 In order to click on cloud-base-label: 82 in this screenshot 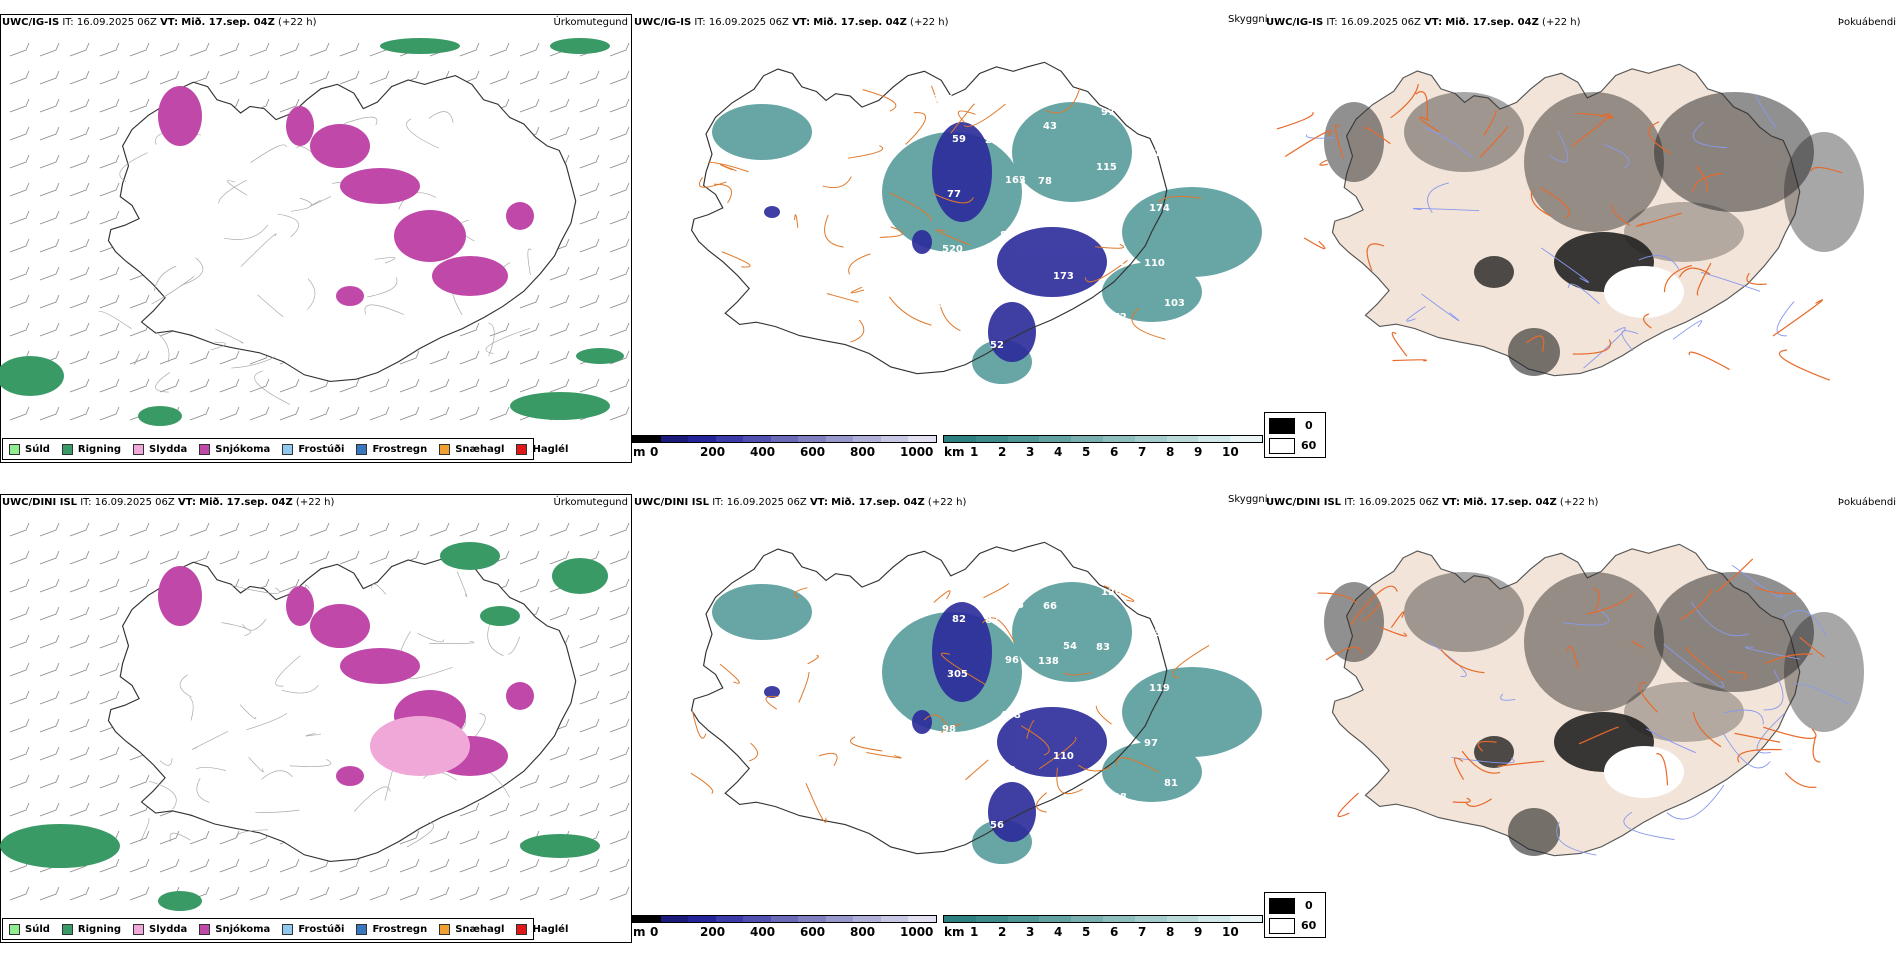, I will do `click(992, 620)`.